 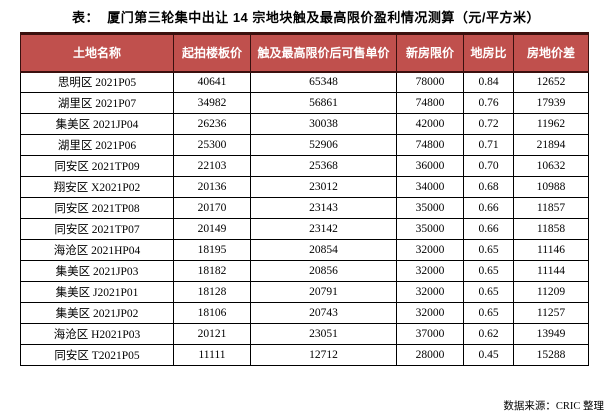 What do you see at coordinates (323, 52) in the screenshot?
I see `column-header: 触及最高限价后可售单价` at bounding box center [323, 52].